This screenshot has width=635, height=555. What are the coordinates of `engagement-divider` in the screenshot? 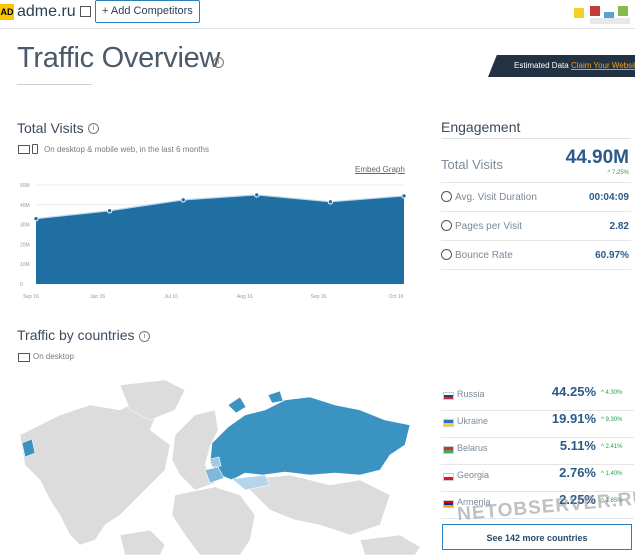 It's located at (536, 138).